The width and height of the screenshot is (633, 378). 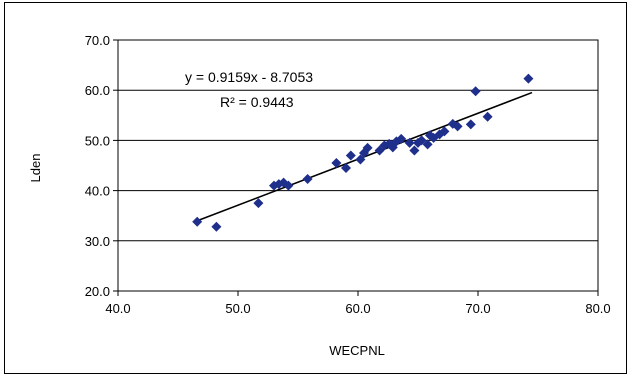 What do you see at coordinates (97, 291) in the screenshot?
I see `y-tick-label: 20.0` at bounding box center [97, 291].